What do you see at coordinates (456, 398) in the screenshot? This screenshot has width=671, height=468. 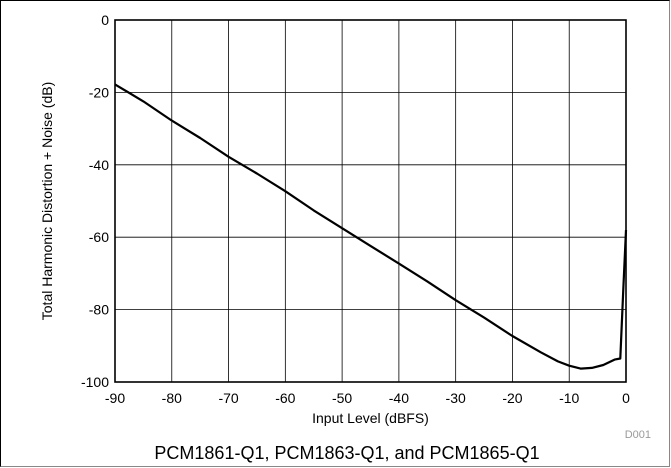 I see `x-tick-label: -30` at bounding box center [456, 398].